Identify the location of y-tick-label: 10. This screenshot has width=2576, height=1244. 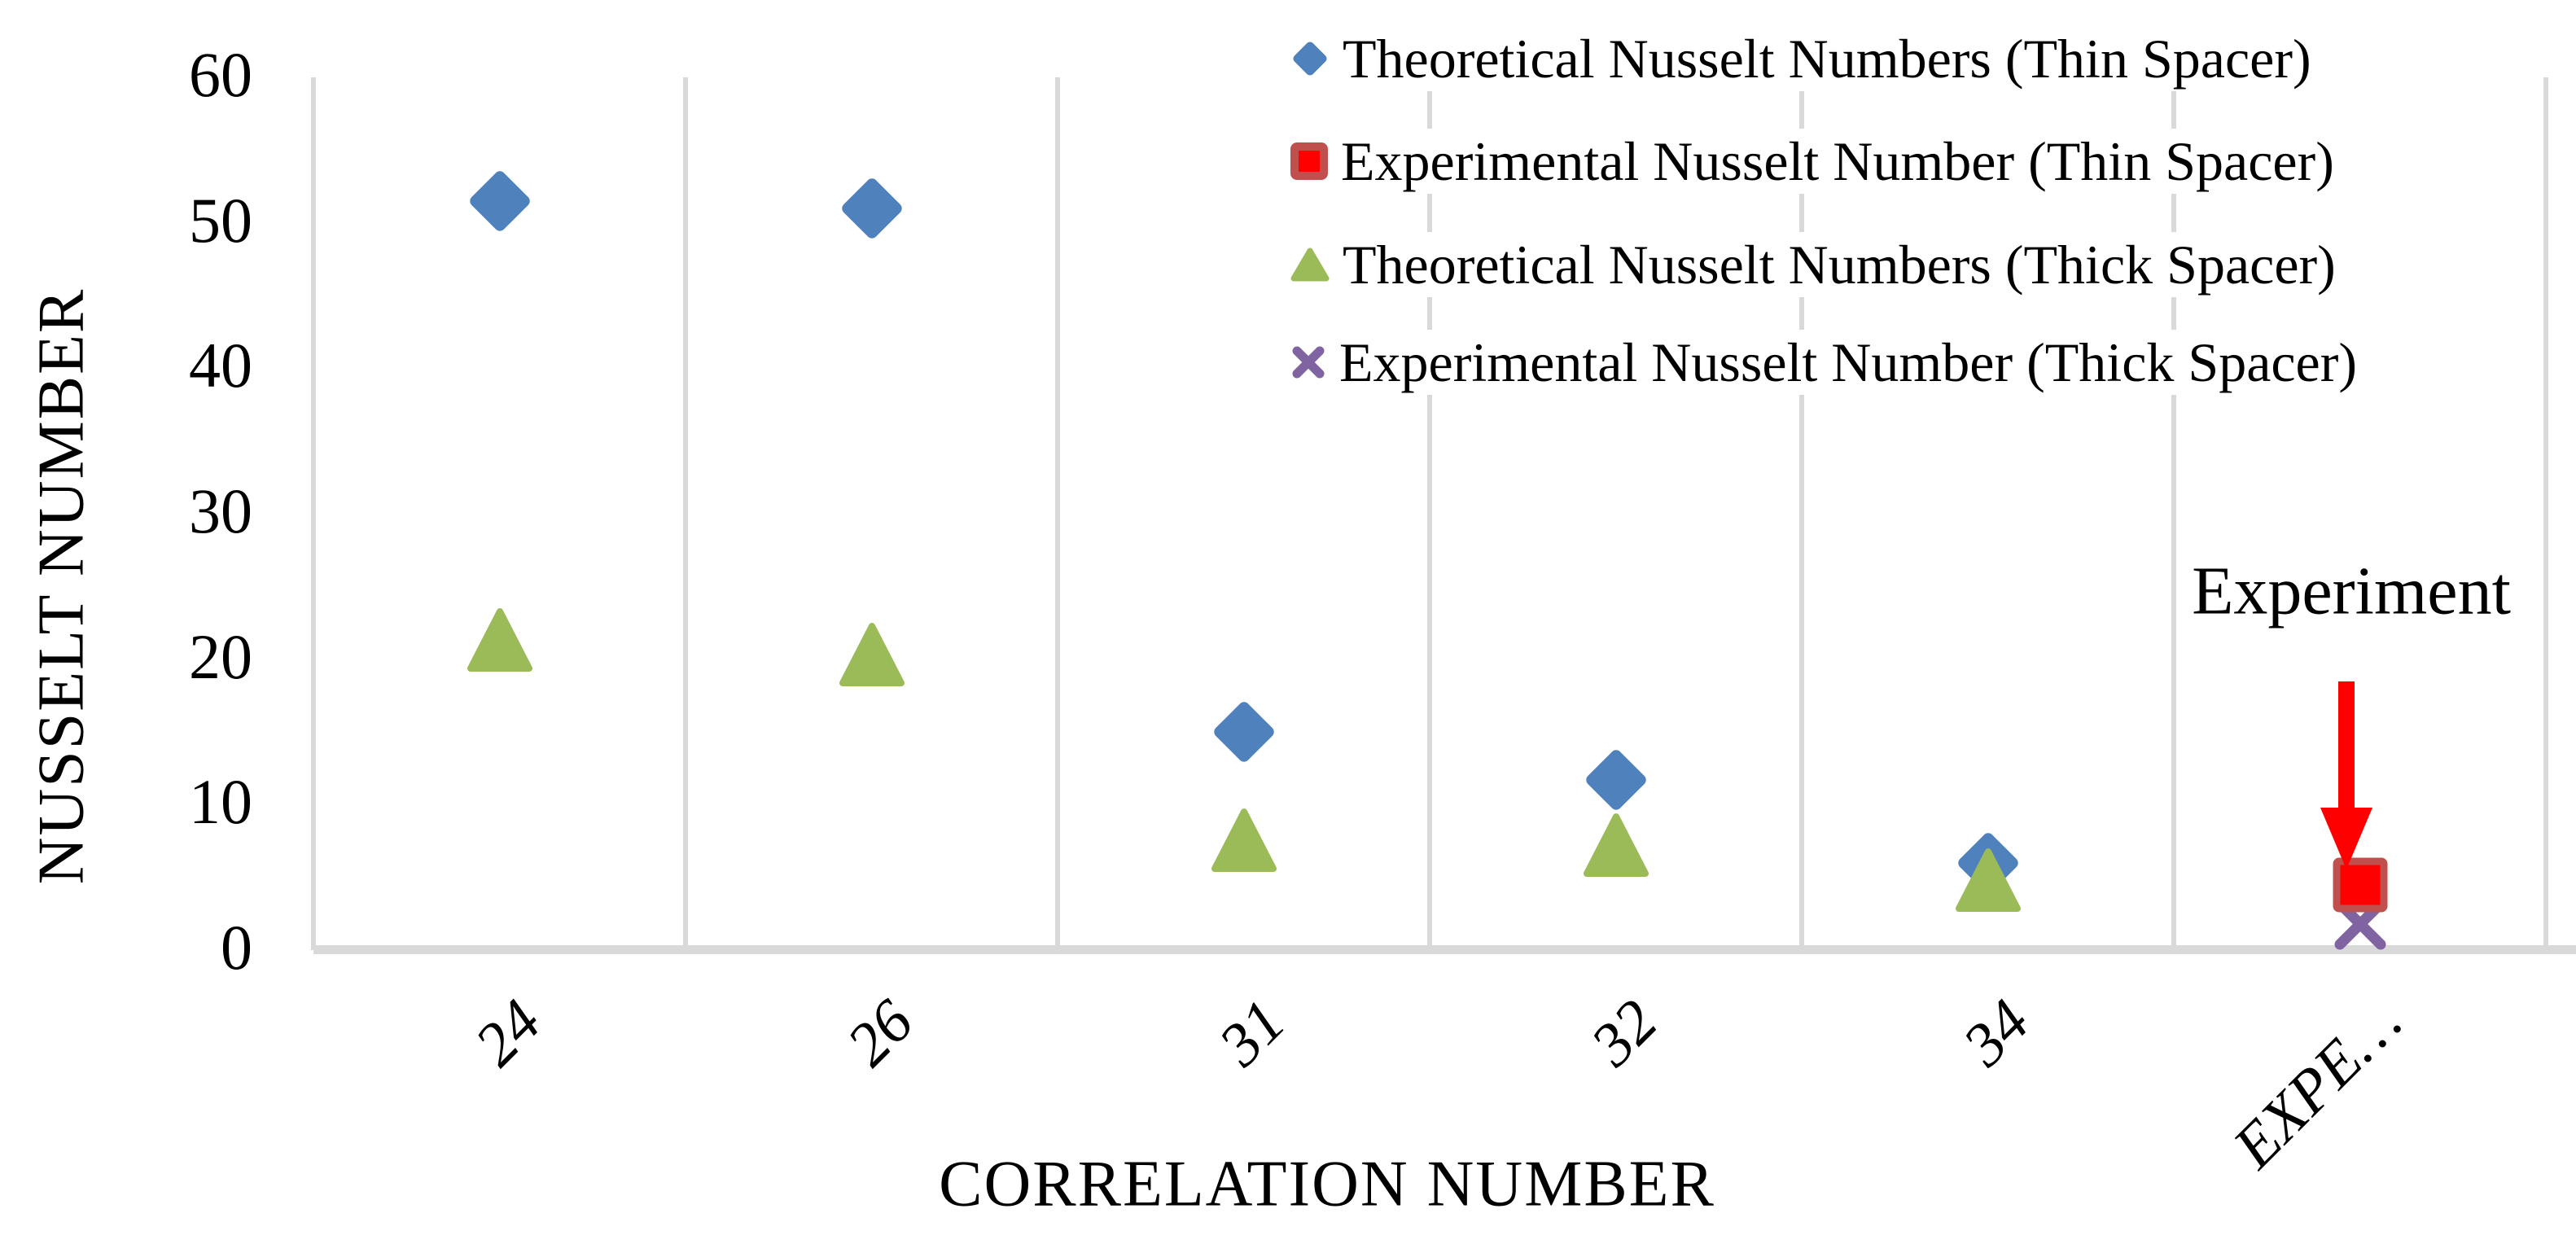
(220, 802).